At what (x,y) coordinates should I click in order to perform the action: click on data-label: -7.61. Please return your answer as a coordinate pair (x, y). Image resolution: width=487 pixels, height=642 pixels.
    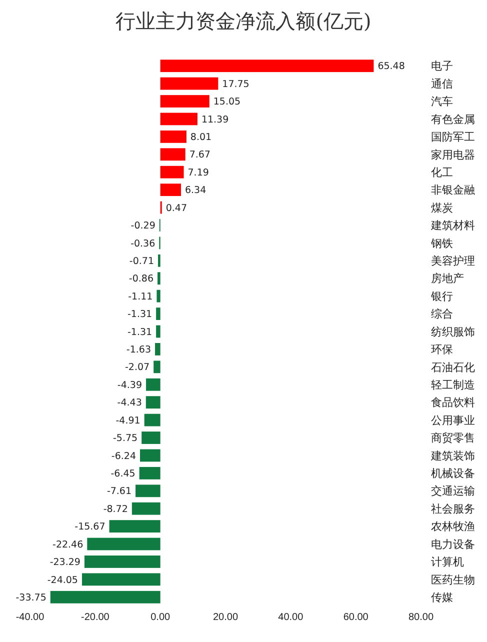
    Looking at the image, I should click on (119, 492).